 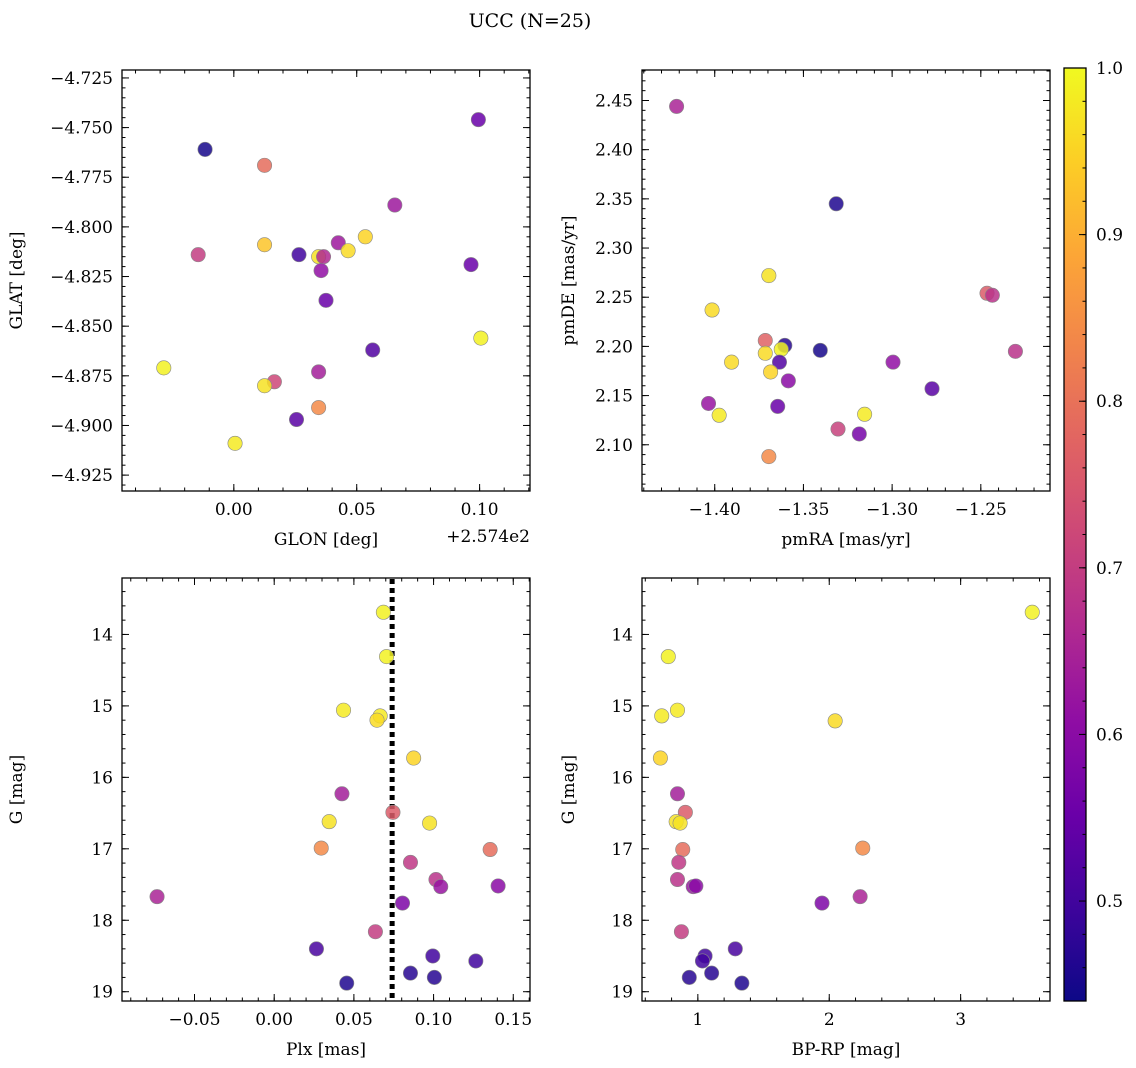 What do you see at coordinates (326, 540) in the screenshot?
I see `x-axis-label: GLON [deg]` at bounding box center [326, 540].